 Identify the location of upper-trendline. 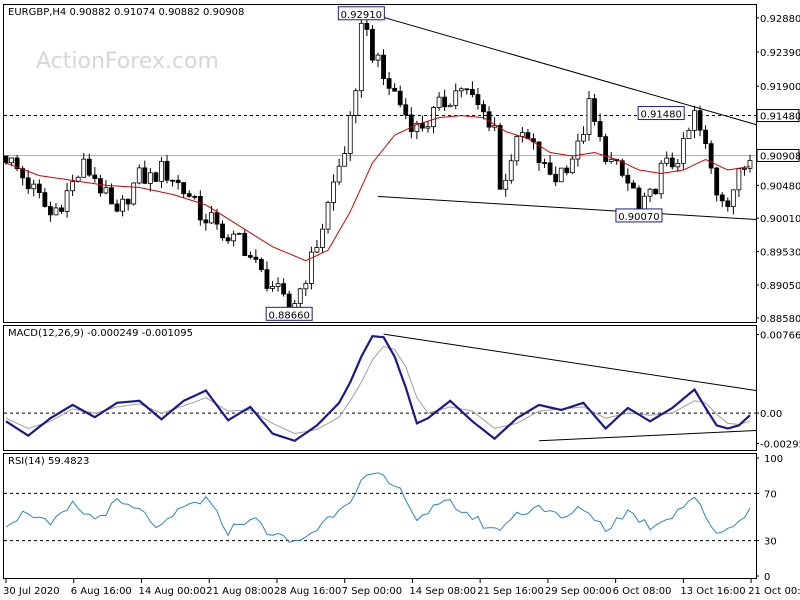
(567, 70).